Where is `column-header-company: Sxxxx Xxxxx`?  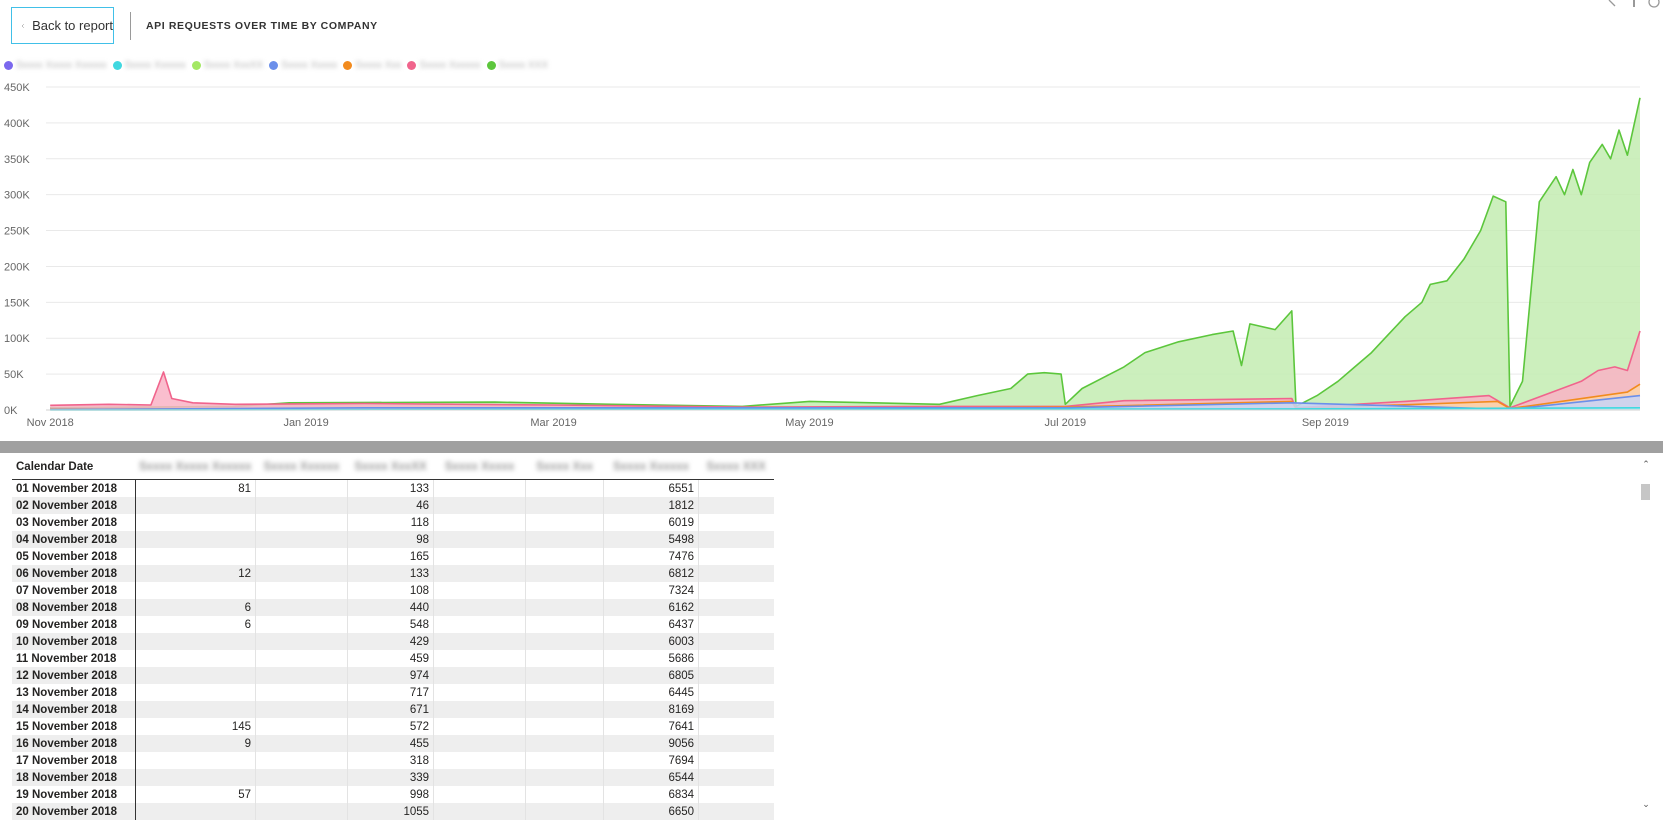 column-header-company: Sxxxx Xxxxx is located at coordinates (479, 467).